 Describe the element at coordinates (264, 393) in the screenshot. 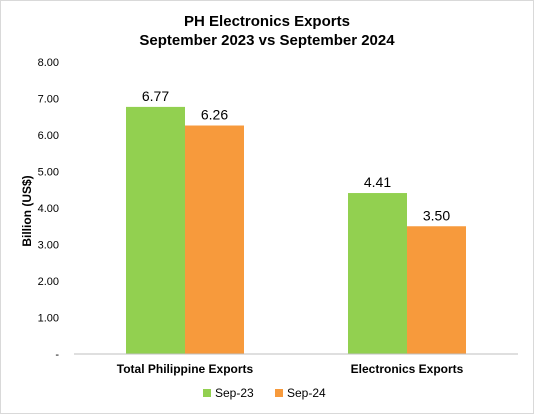

I see `legend: Sep-23 Sep-24` at that location.